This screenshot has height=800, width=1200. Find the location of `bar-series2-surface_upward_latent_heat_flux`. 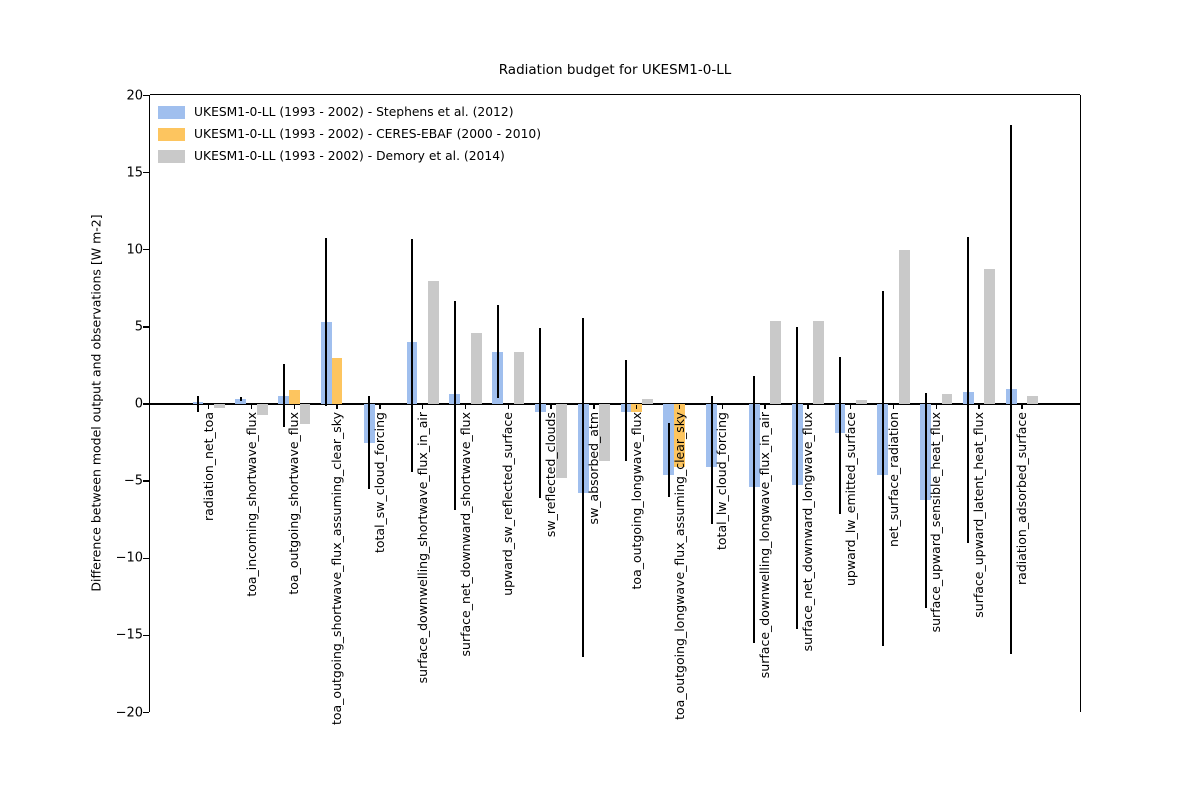

bar-series2-surface_upward_latent_heat_flux is located at coordinates (990, 336).